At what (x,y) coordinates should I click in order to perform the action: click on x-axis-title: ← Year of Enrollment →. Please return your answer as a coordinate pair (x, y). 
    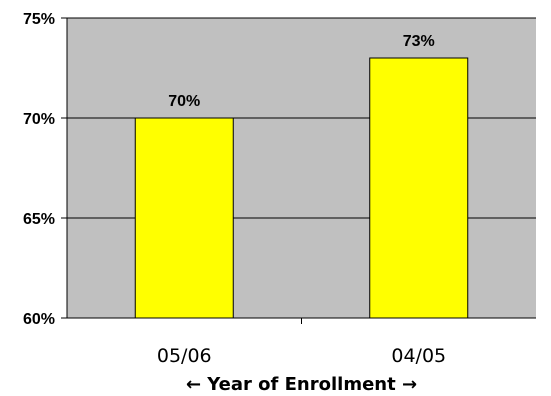
    Looking at the image, I should click on (301, 384).